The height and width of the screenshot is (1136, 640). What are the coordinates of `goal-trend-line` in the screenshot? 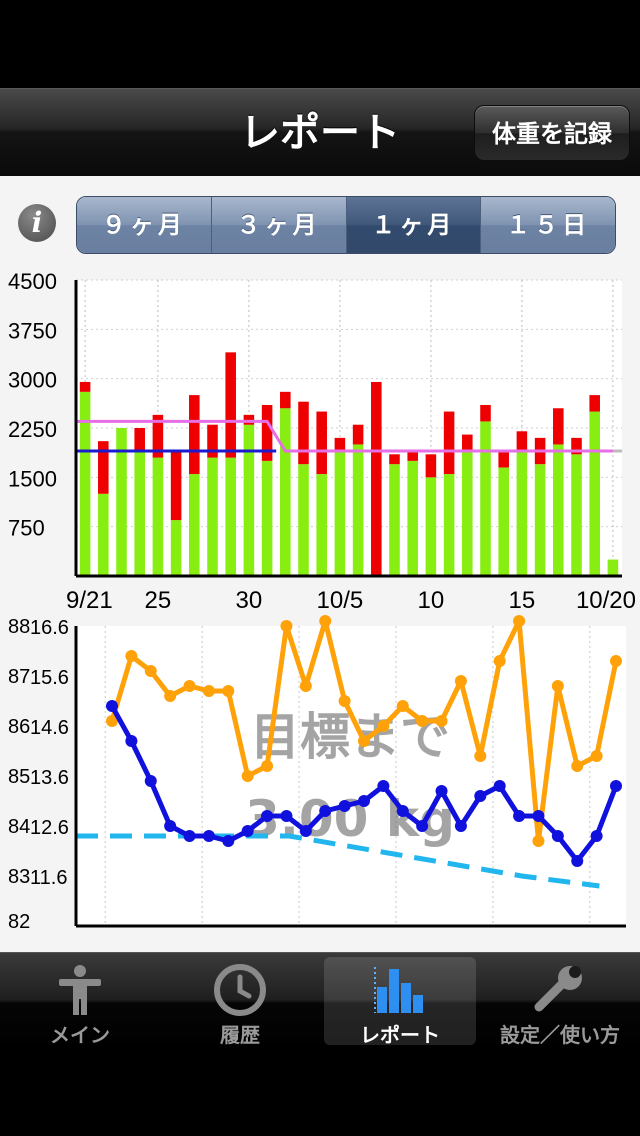 It's located at (338, 861).